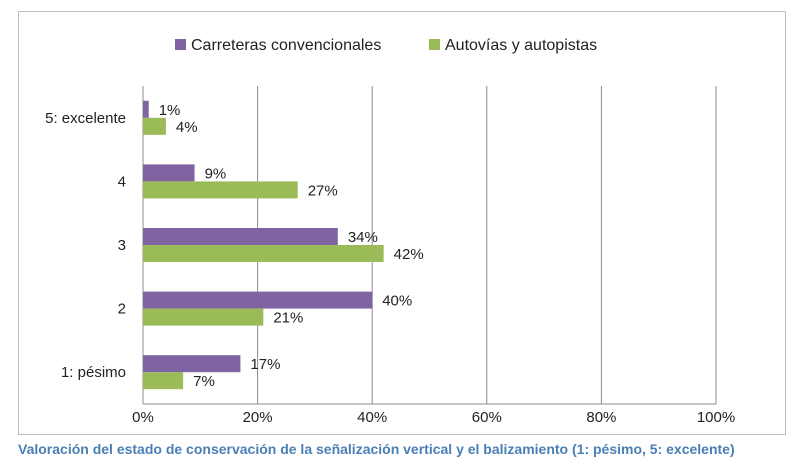 The height and width of the screenshot is (474, 790). I want to click on legend-label: Carreteras convencionales, so click(286, 45).